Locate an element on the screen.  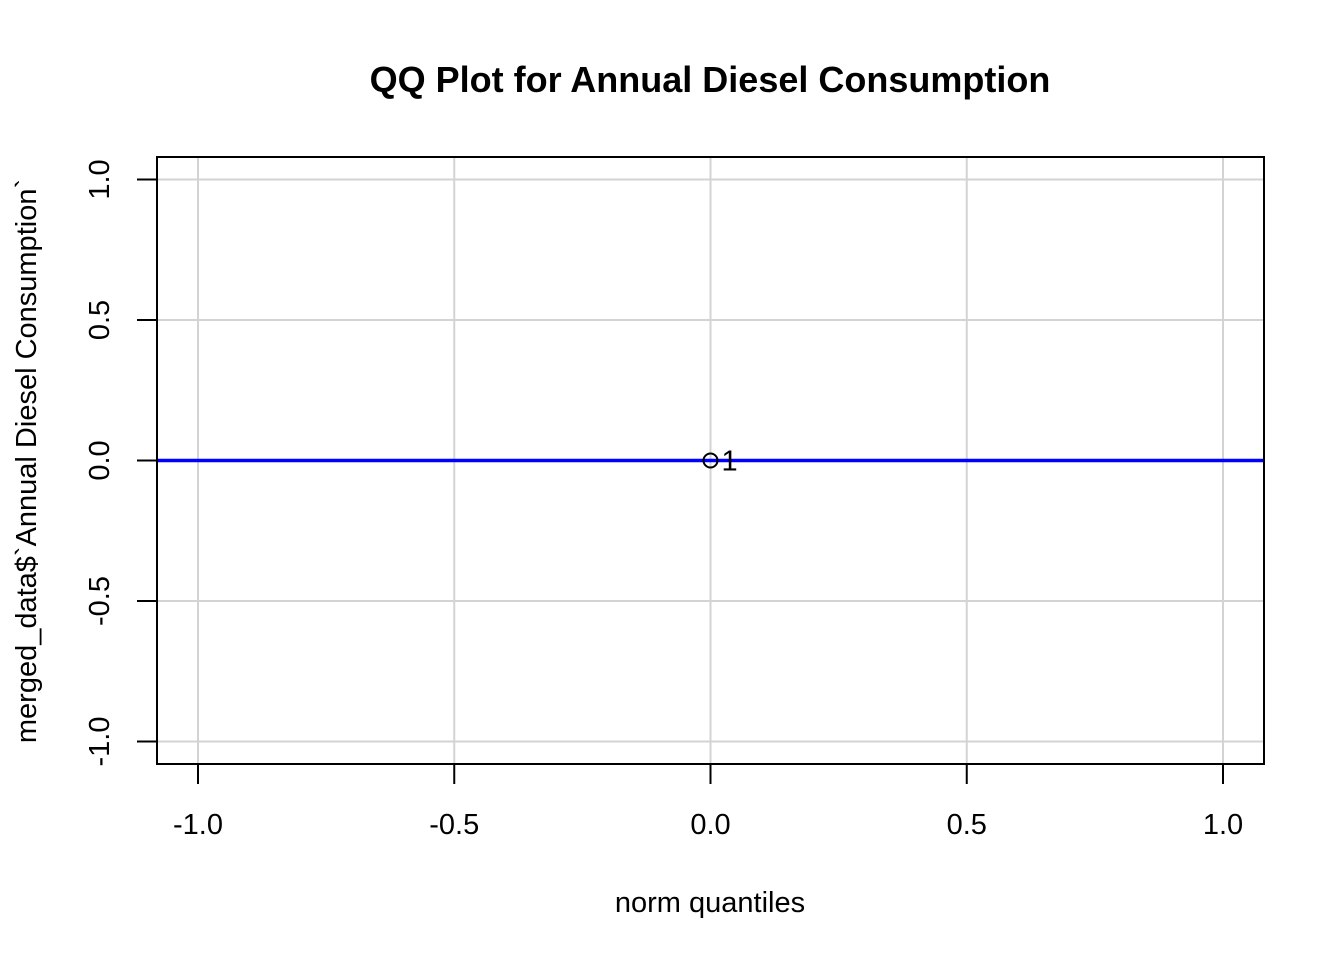
x-tick-label: -0.5 is located at coordinates (454, 825).